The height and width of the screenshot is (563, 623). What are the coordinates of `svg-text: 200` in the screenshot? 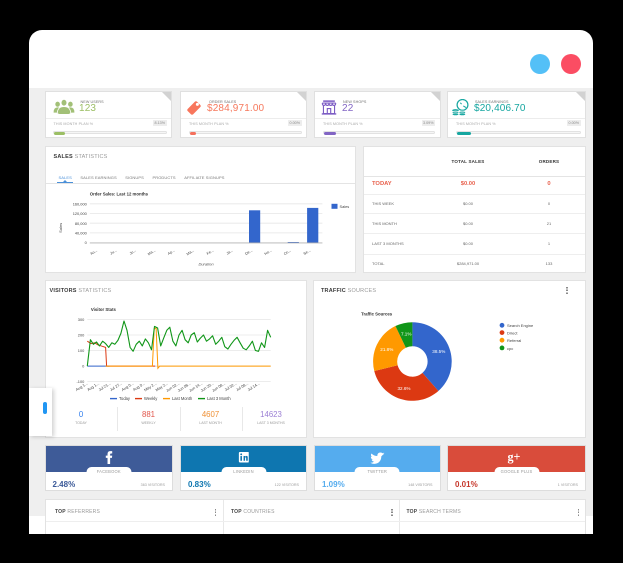 It's located at (80, 334).